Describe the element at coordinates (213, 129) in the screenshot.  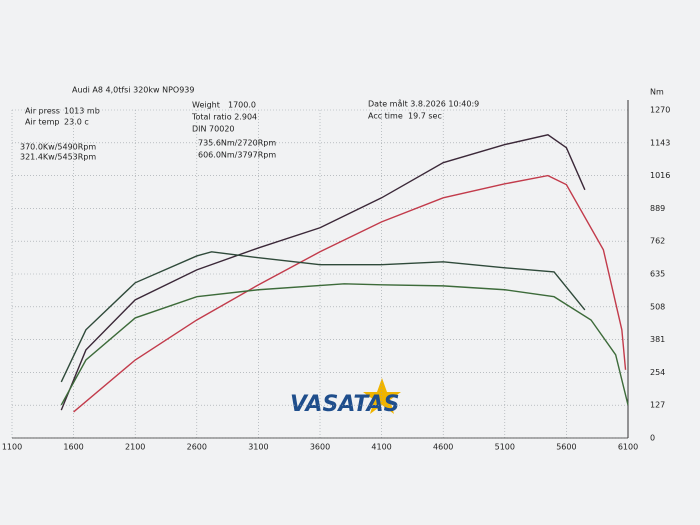
I see `standard: DIN 70020` at that location.